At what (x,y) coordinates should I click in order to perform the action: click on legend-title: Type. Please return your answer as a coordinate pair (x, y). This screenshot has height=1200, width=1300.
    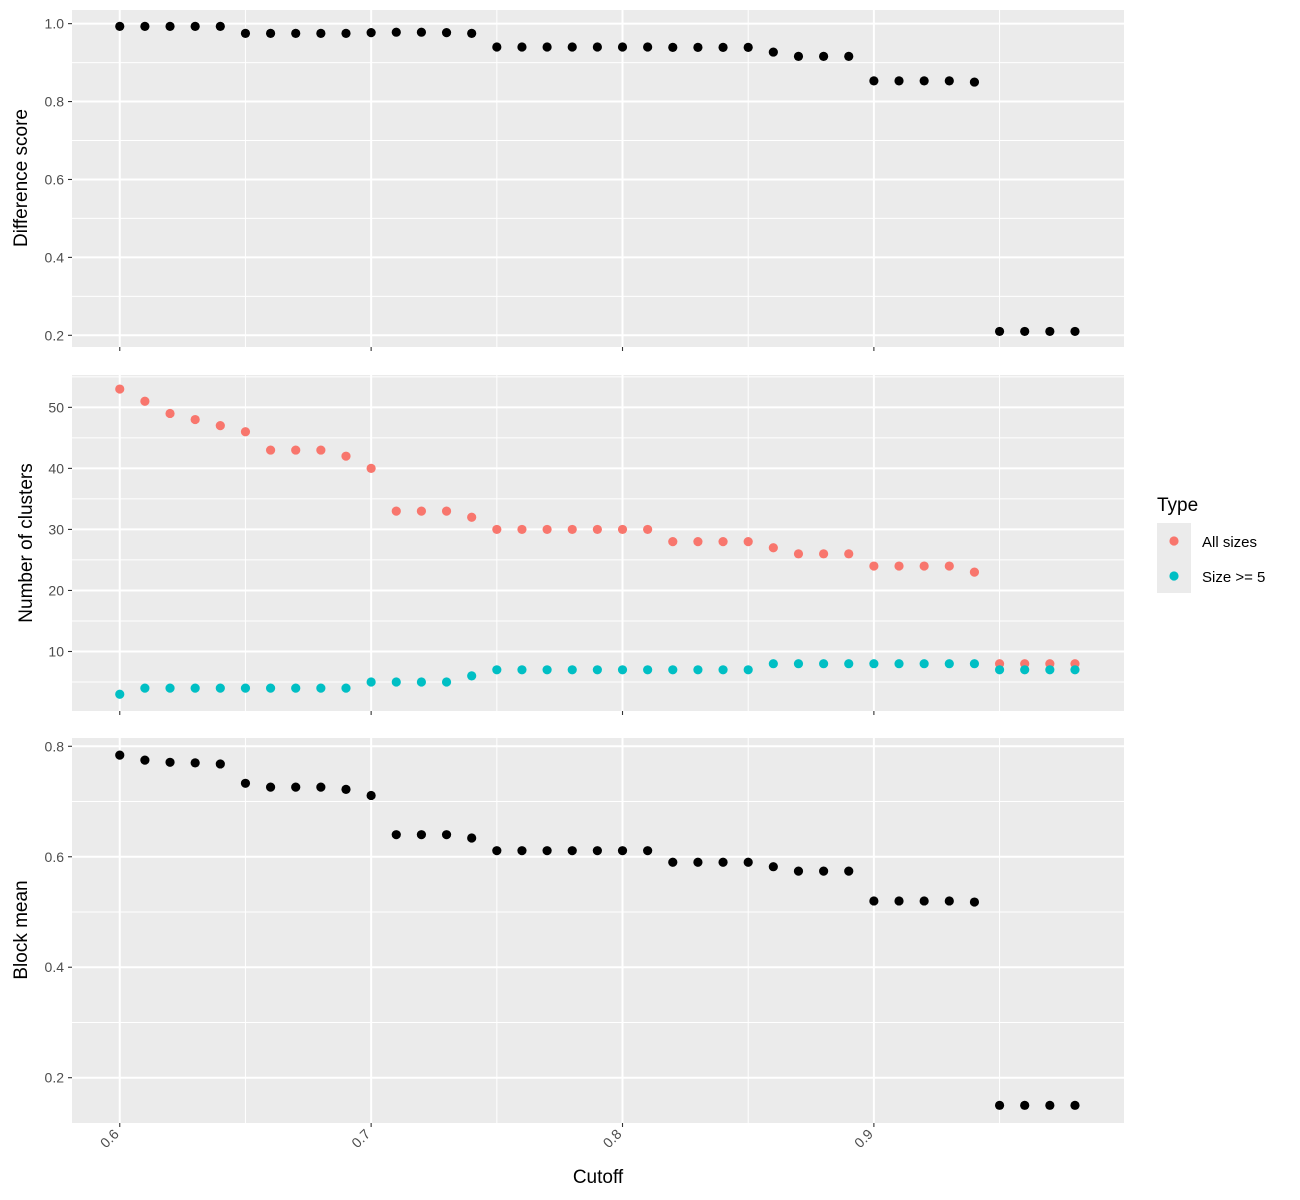
    Looking at the image, I should click on (1177, 505).